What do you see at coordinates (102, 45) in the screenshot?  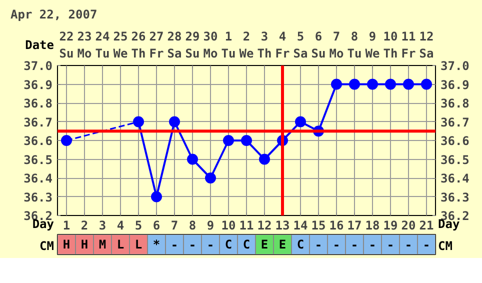 I see `x2-tick-label: 24 Tu` at bounding box center [102, 45].